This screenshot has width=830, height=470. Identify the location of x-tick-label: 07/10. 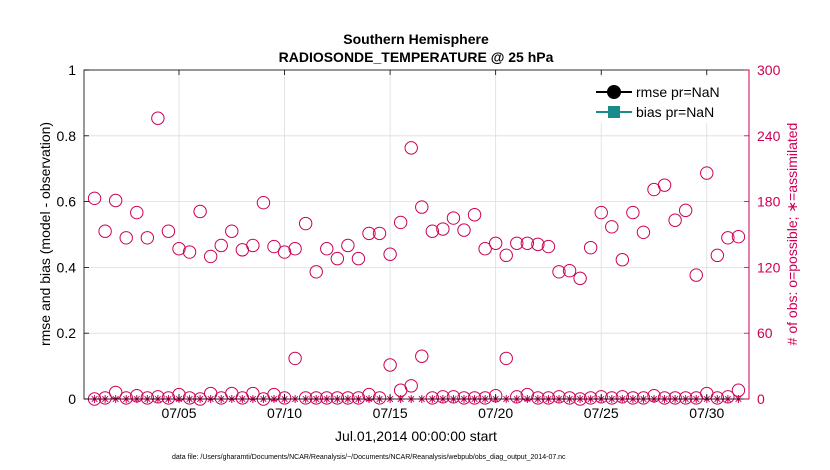
(284, 413).